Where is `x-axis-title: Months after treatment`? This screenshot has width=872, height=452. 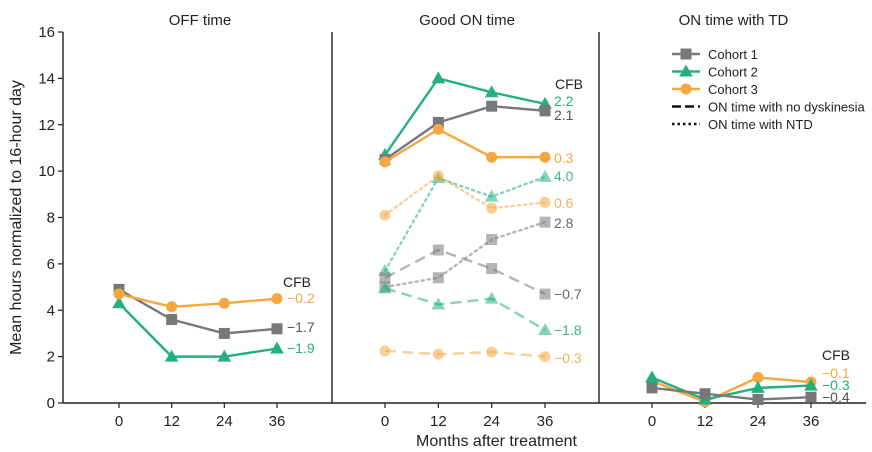 x-axis-title: Months after treatment is located at coordinates (497, 441).